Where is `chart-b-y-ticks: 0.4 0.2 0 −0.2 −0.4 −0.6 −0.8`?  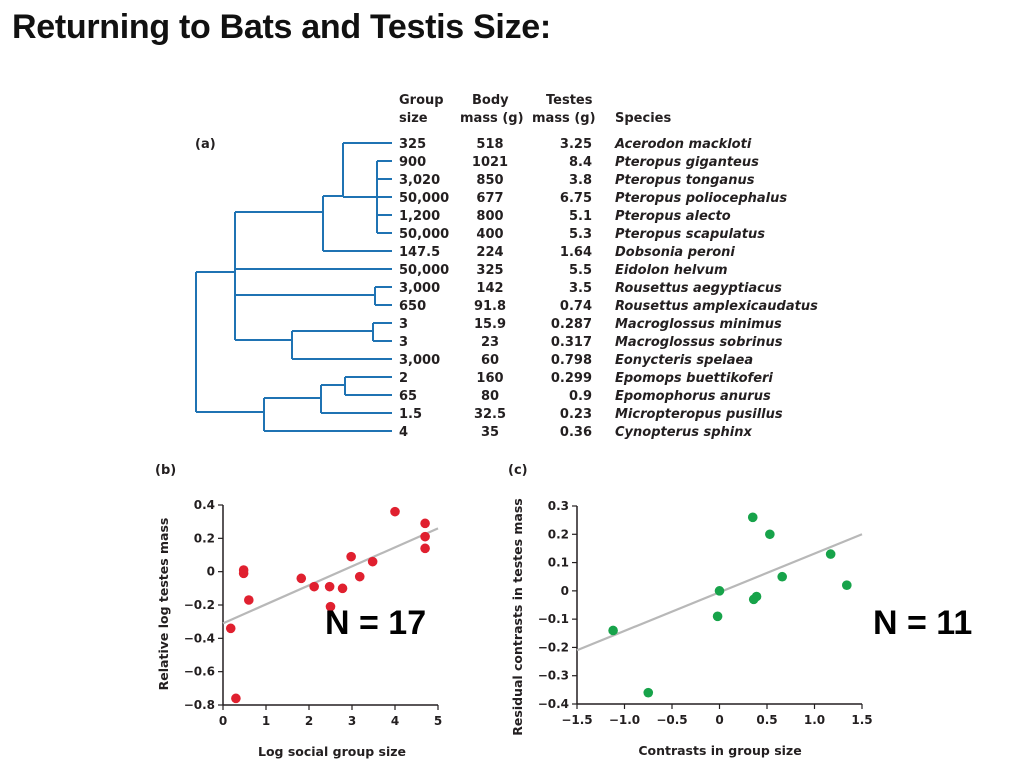 chart-b-y-ticks: 0.4 0.2 0 −0.2 −0.4 −0.6 −0.8 is located at coordinates (203, 605).